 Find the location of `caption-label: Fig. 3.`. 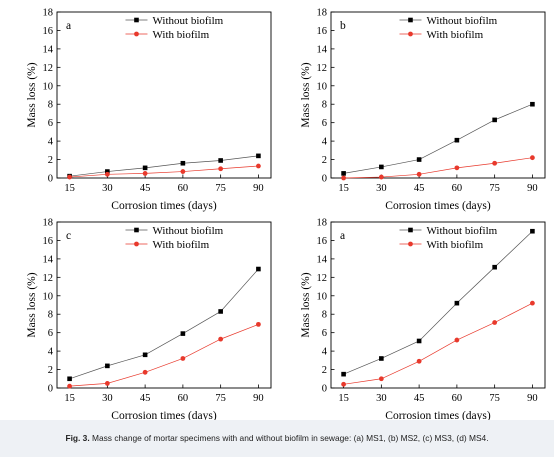

caption-label: Fig. 3. is located at coordinates (77, 438).